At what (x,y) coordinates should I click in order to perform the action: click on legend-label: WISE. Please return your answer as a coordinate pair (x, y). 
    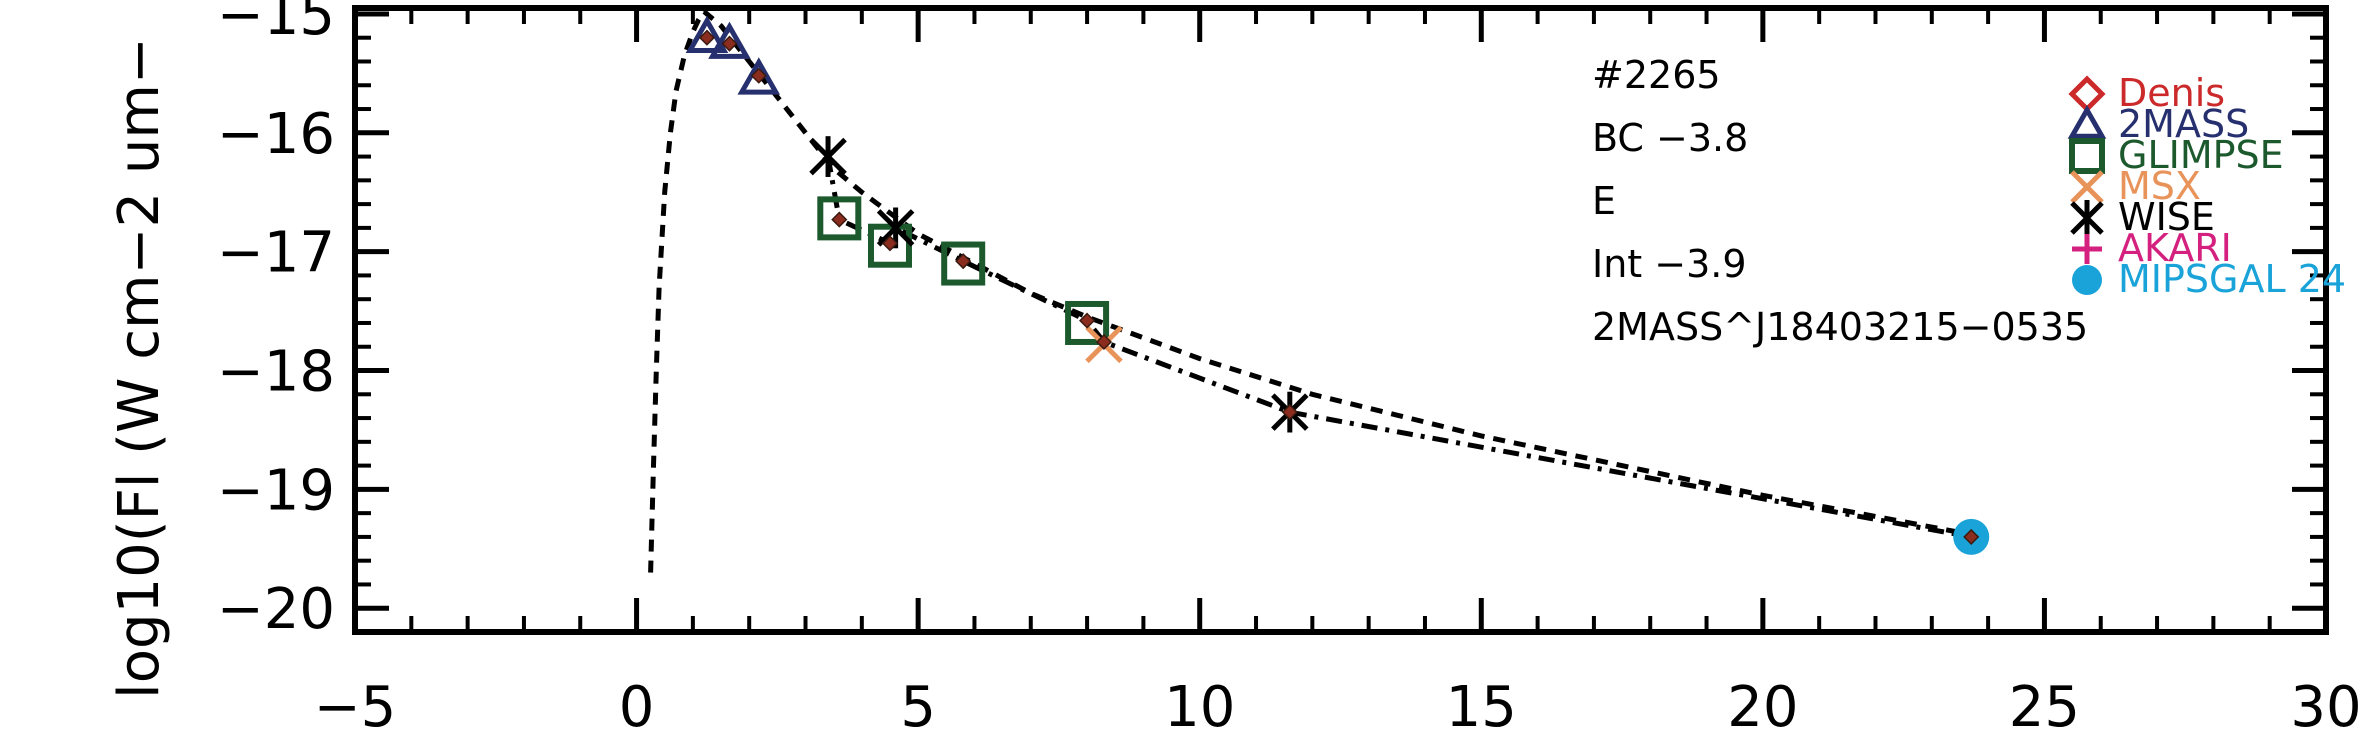
    Looking at the image, I should click on (2166, 217).